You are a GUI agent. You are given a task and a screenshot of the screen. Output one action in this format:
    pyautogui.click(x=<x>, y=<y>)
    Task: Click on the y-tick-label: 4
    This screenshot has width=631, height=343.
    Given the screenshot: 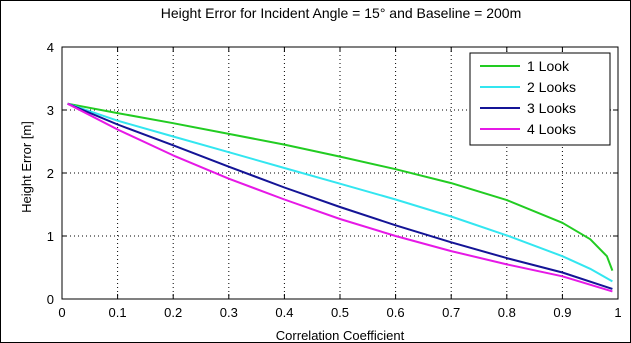 What is the action you would take?
    pyautogui.click(x=50, y=47)
    